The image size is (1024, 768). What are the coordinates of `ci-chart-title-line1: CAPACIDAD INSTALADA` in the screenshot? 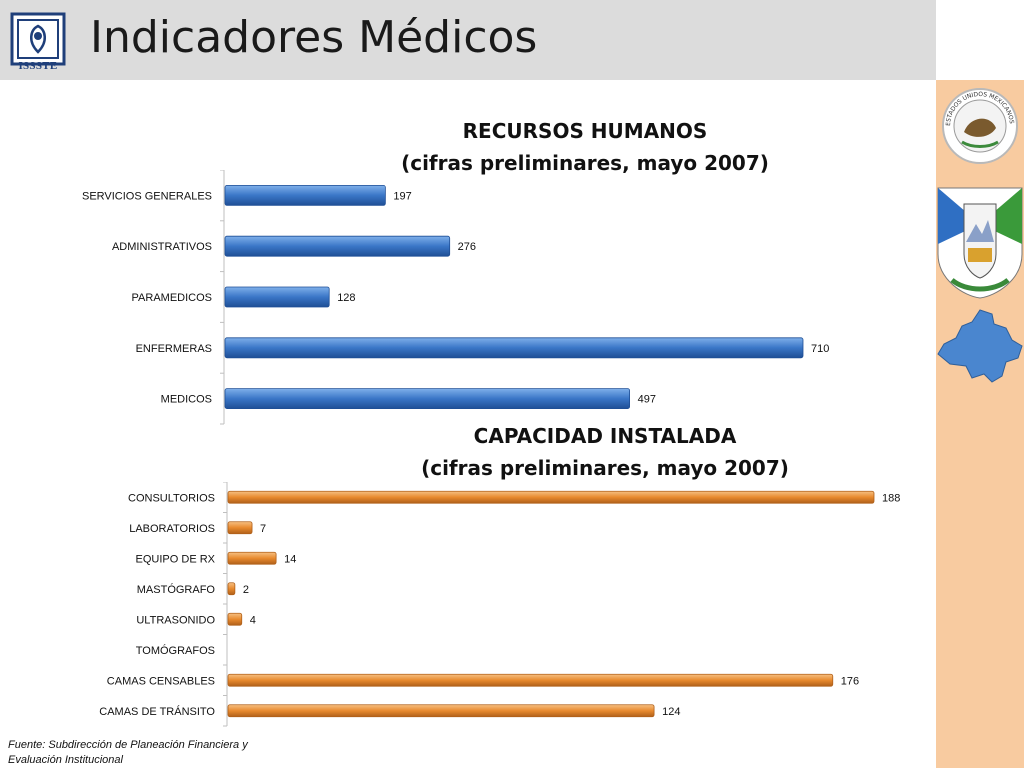 It's located at (605, 436).